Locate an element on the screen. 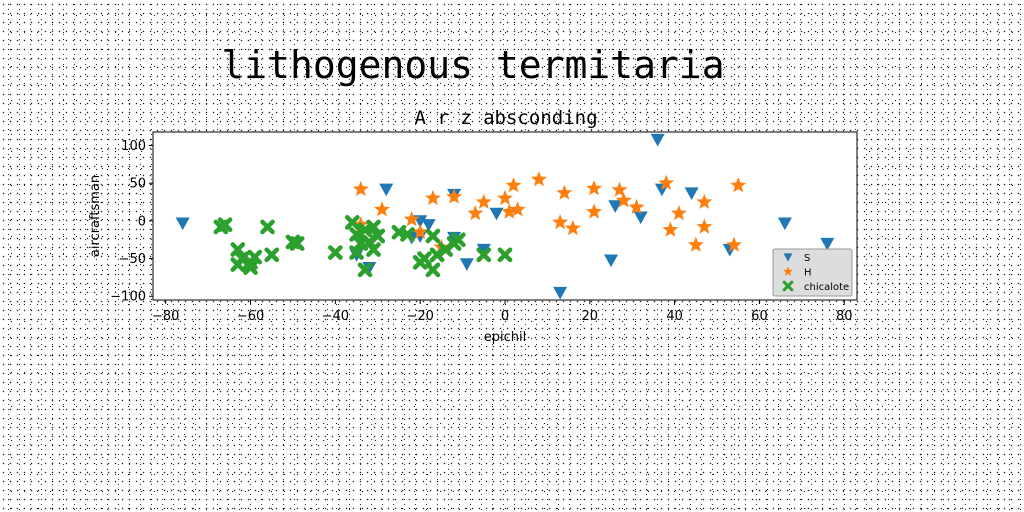 This screenshot has width=1024, height=512. legend-label-h: H is located at coordinates (808, 273).